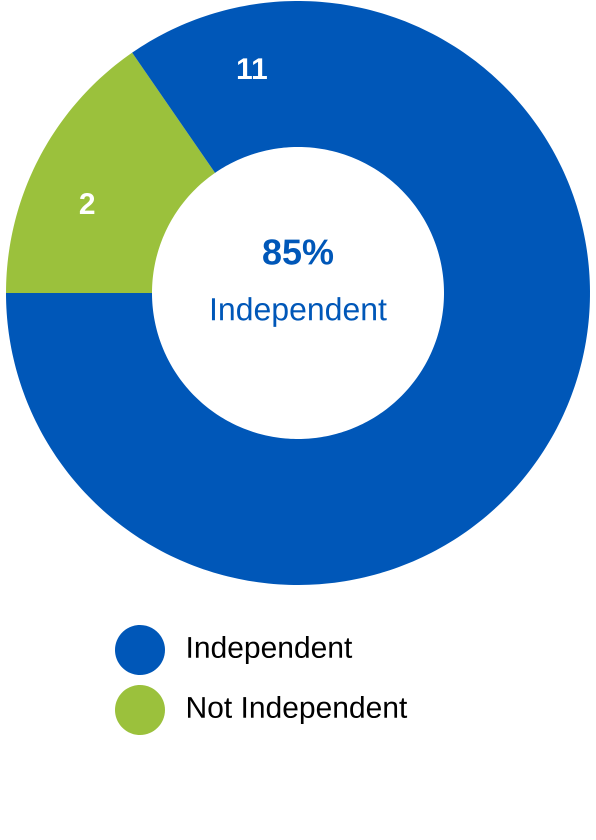  What do you see at coordinates (298, 710) in the screenshot?
I see `legend-label: Not Independent` at bounding box center [298, 710].